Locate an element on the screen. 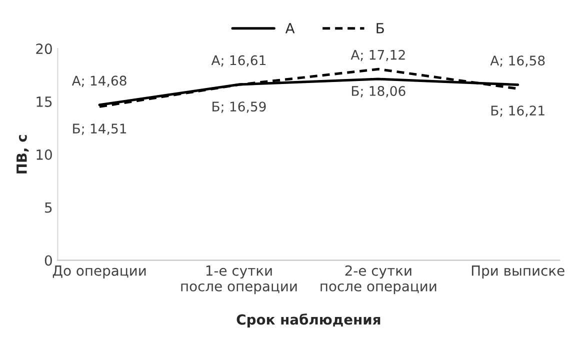 This screenshot has height=347, width=577. data-label: А; 16,58 is located at coordinates (517, 61).